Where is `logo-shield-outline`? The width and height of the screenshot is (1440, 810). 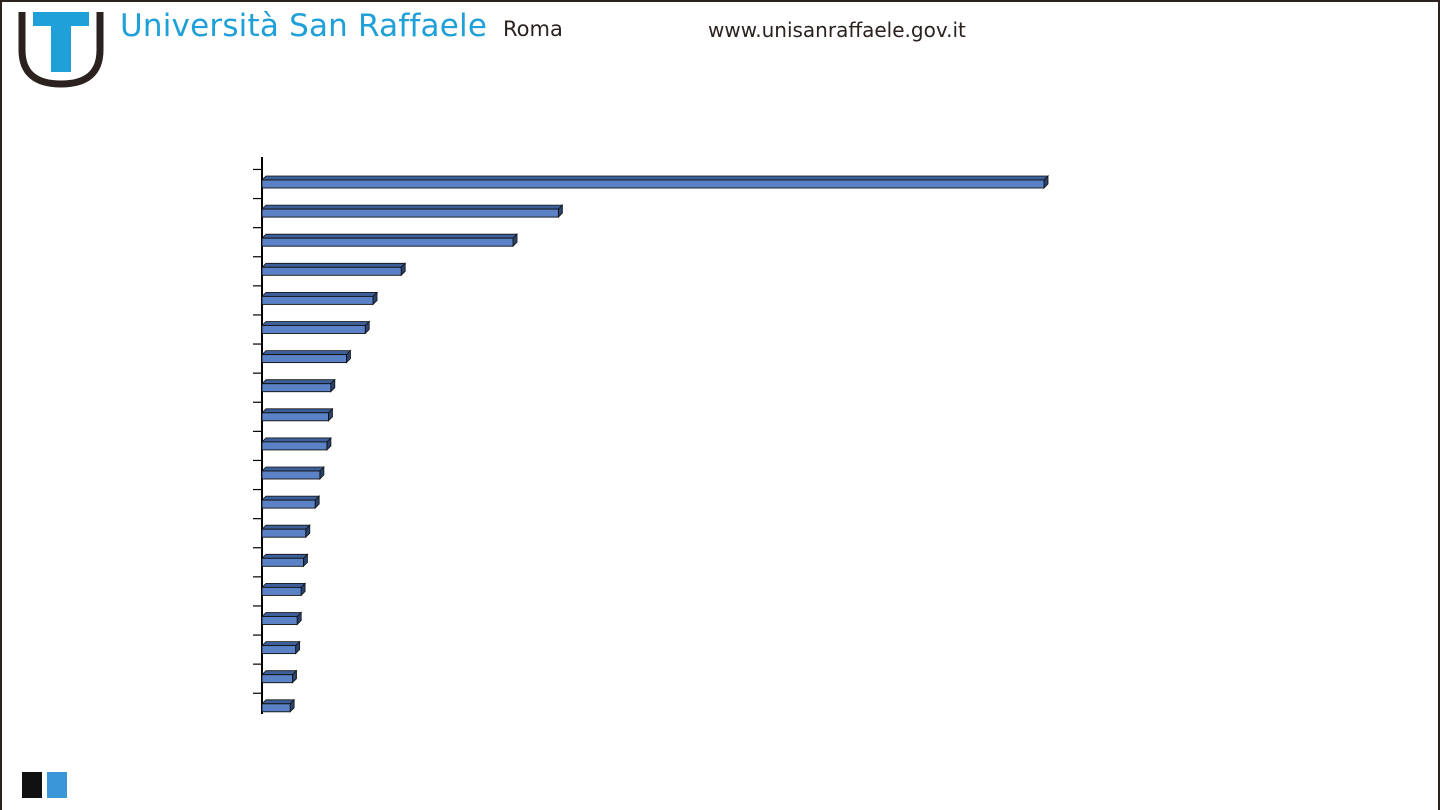
logo-shield-outline is located at coordinates (61, 50).